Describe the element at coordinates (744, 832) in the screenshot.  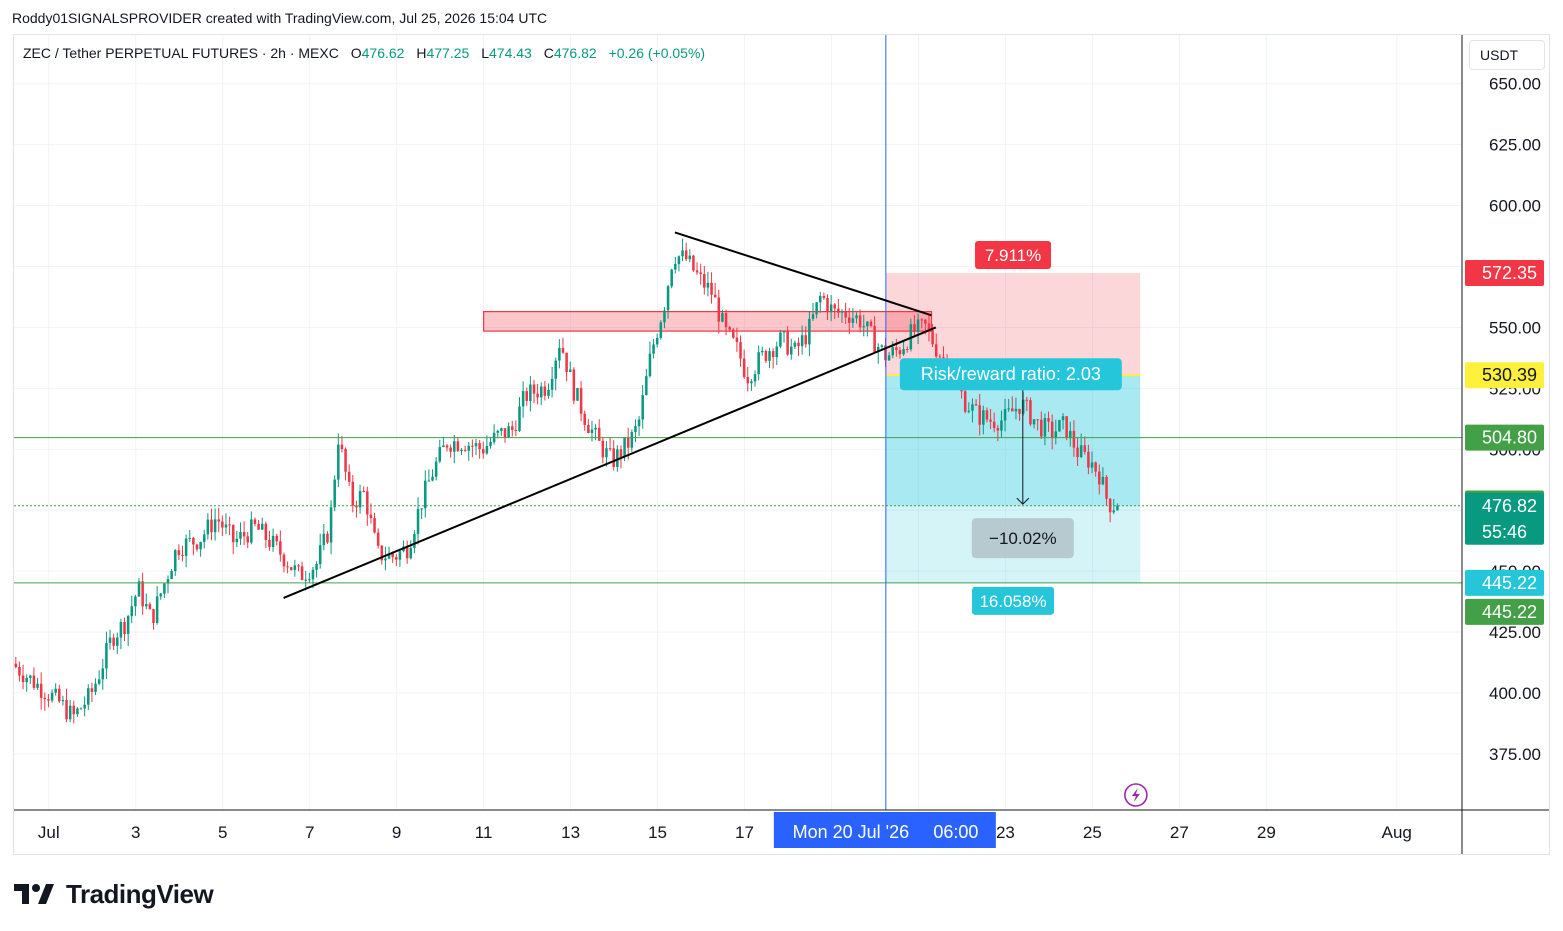
I see `x-tick-label: 17` at that location.